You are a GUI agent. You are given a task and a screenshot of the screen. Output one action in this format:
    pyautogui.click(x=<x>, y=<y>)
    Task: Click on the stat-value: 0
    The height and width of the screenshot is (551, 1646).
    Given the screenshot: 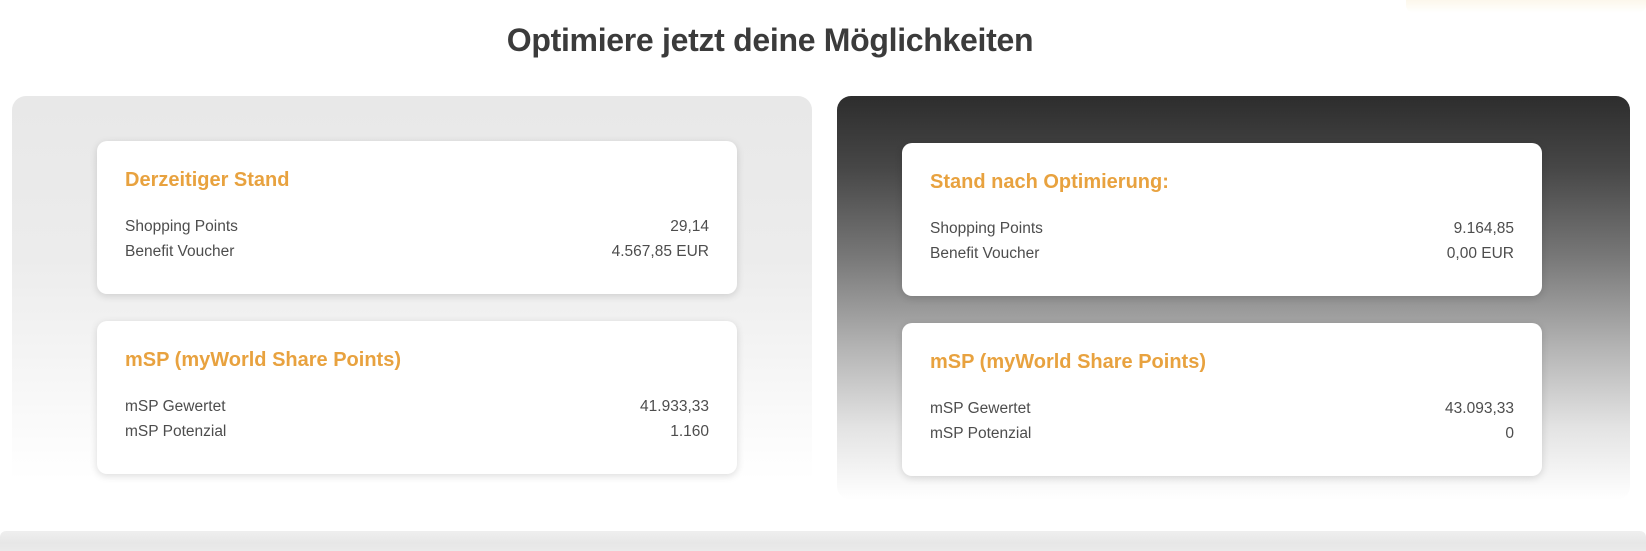 What is the action you would take?
    pyautogui.click(x=1509, y=433)
    